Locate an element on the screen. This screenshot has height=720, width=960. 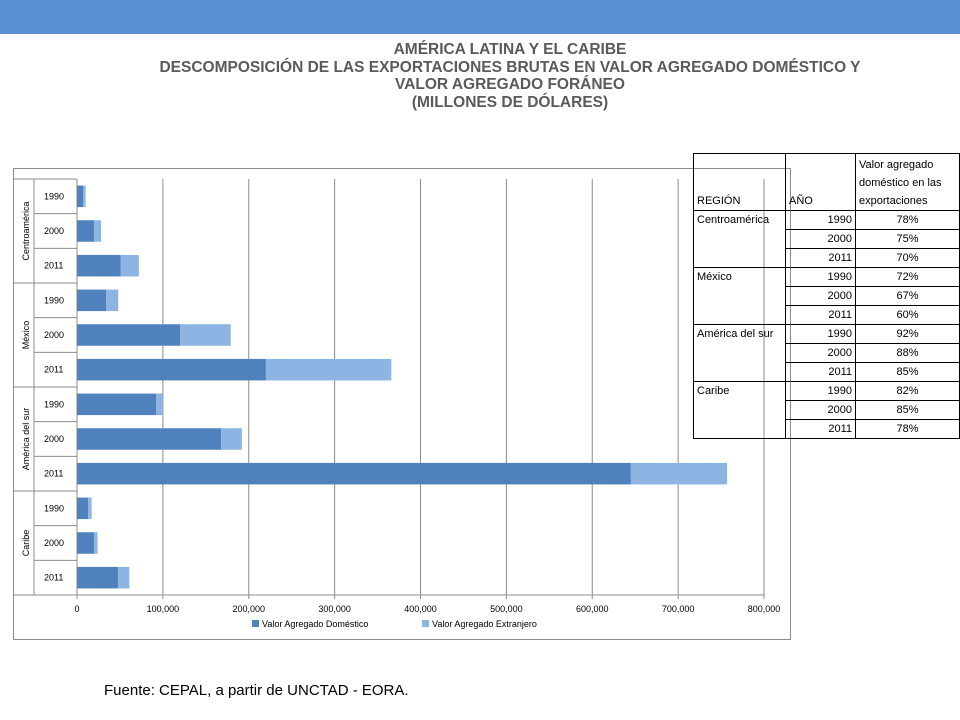
table-row: 2000 75% is located at coordinates (826, 239).